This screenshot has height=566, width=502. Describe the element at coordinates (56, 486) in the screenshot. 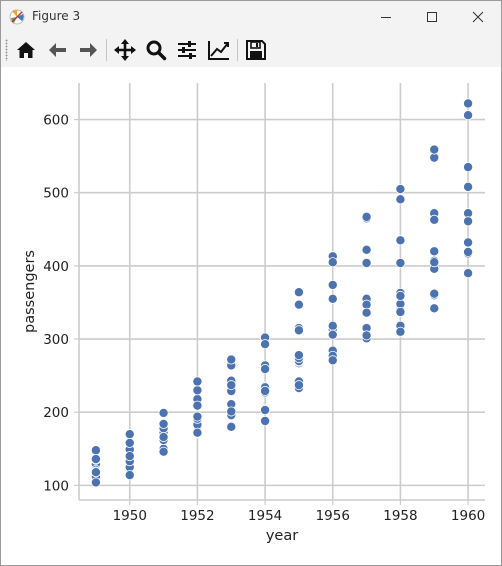

I see `y-tick-label: 100` at that location.